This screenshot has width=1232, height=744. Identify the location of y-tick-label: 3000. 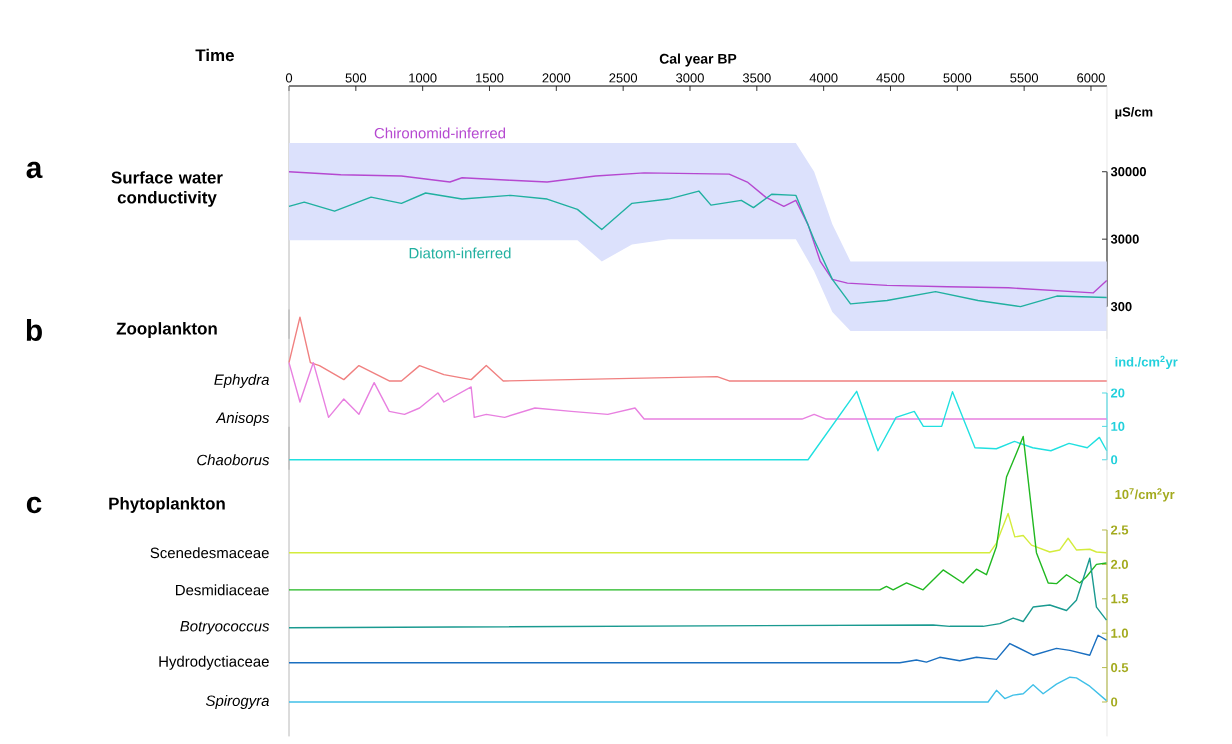
(1124, 239).